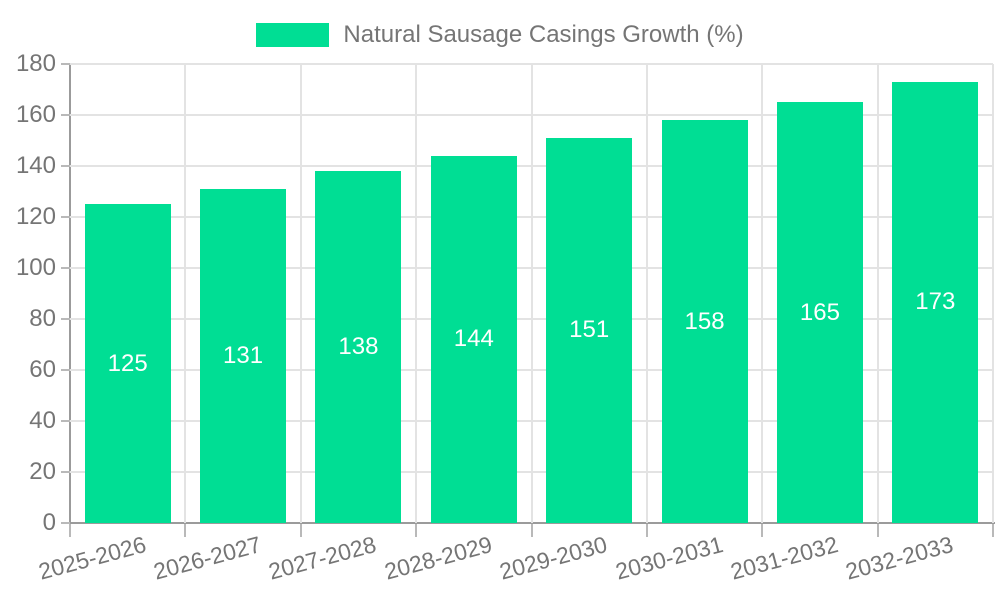 This screenshot has width=1000, height=600. Describe the element at coordinates (35, 114) in the screenshot. I see `y-tick-label: 160` at that location.